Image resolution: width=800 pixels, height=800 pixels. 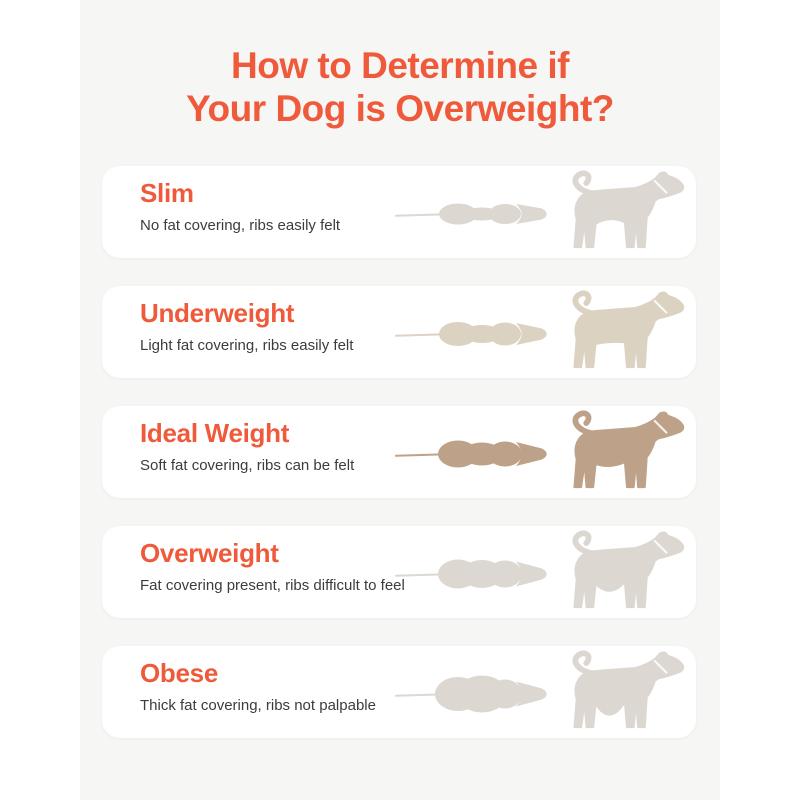 What do you see at coordinates (247, 345) in the screenshot?
I see `condition-description: Light fat covering, ribs easily felt` at bounding box center [247, 345].